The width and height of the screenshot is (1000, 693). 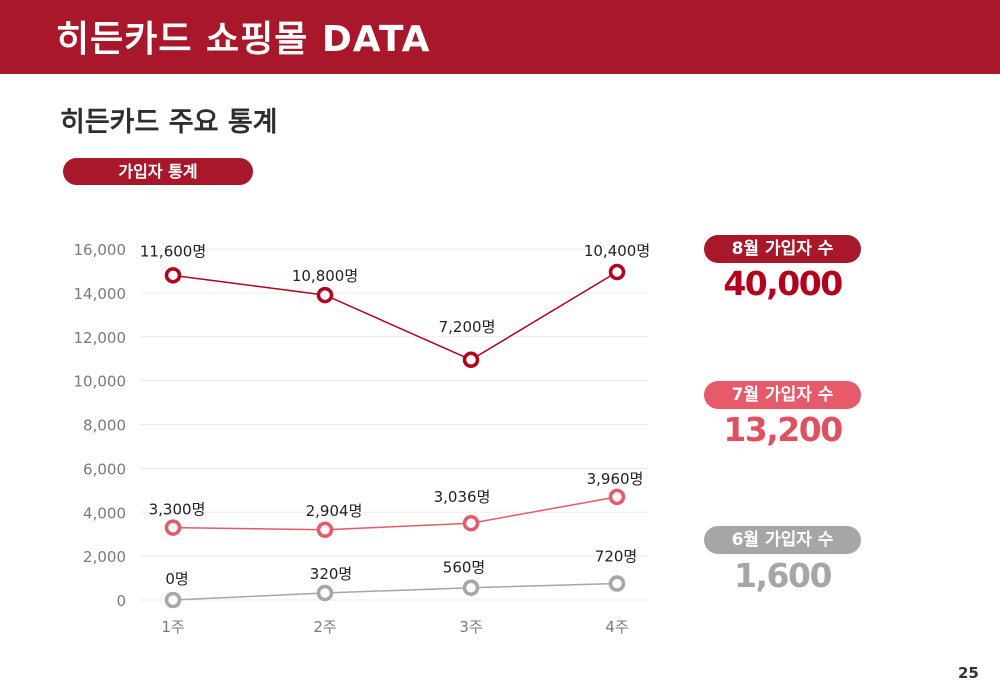 What do you see at coordinates (395, 316) in the screenshot?
I see `series-line-aug` at bounding box center [395, 316].